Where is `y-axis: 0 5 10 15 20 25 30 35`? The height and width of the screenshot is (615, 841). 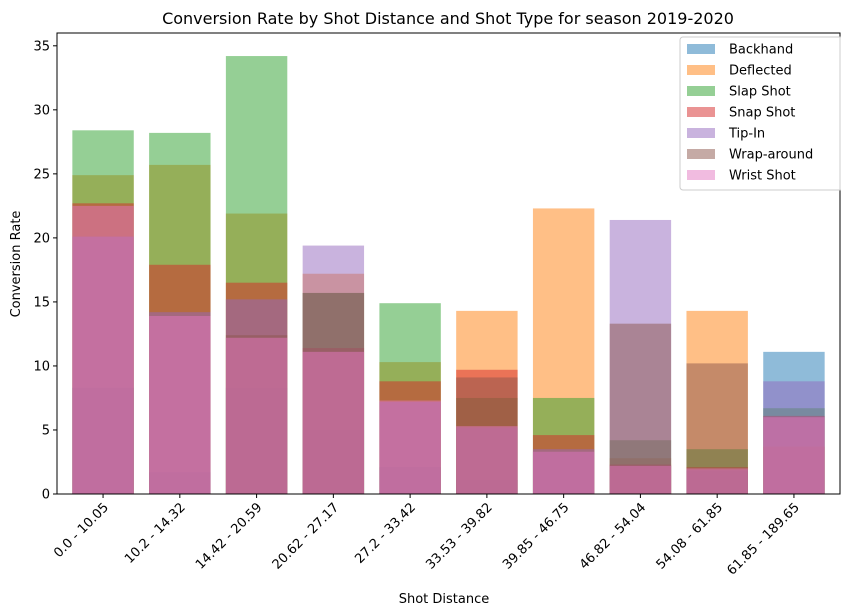
y-axis: 0 5 10 15 20 25 30 35 is located at coordinates (45, 271).